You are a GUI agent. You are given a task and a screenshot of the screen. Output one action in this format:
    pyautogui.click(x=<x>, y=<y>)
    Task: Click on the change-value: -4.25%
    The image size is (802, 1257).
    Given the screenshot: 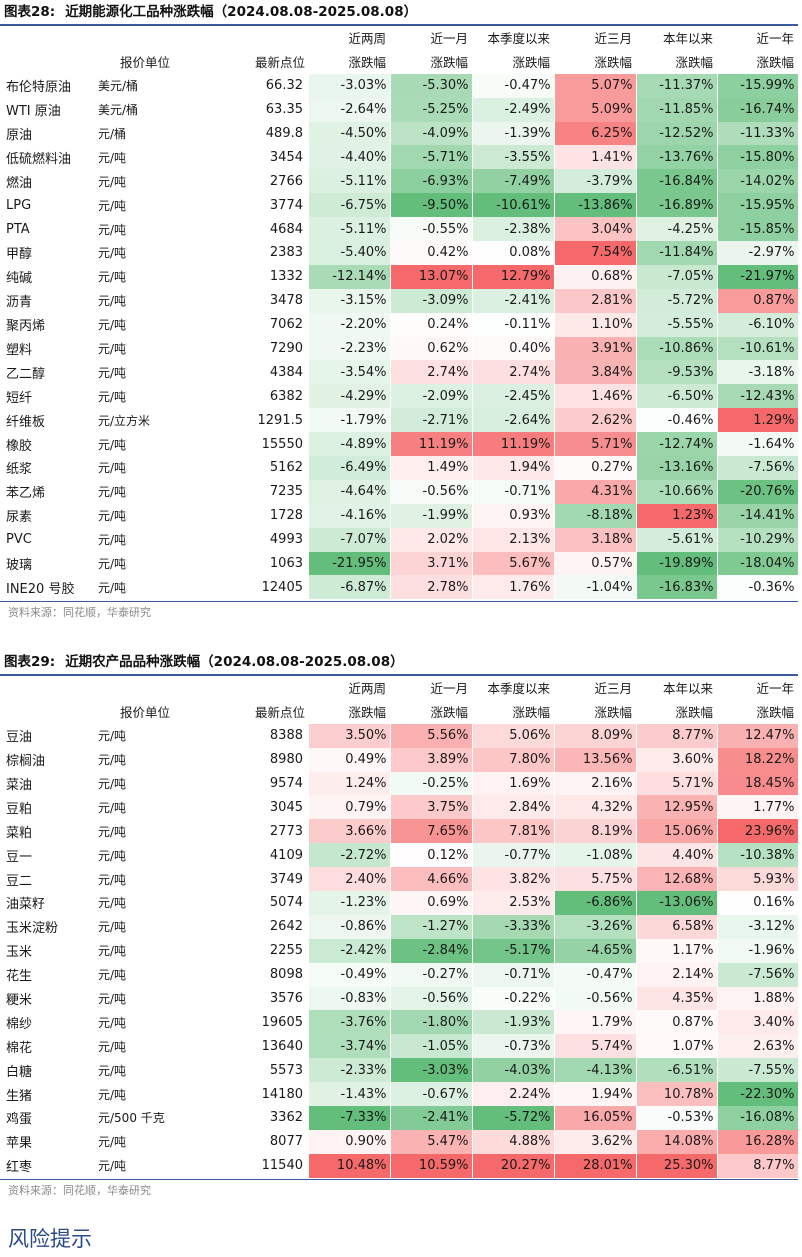 What is the action you would take?
    pyautogui.click(x=677, y=229)
    